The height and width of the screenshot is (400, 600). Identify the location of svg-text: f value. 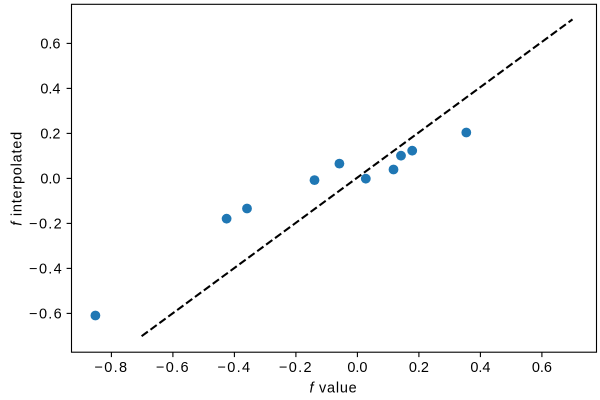
(334, 388).